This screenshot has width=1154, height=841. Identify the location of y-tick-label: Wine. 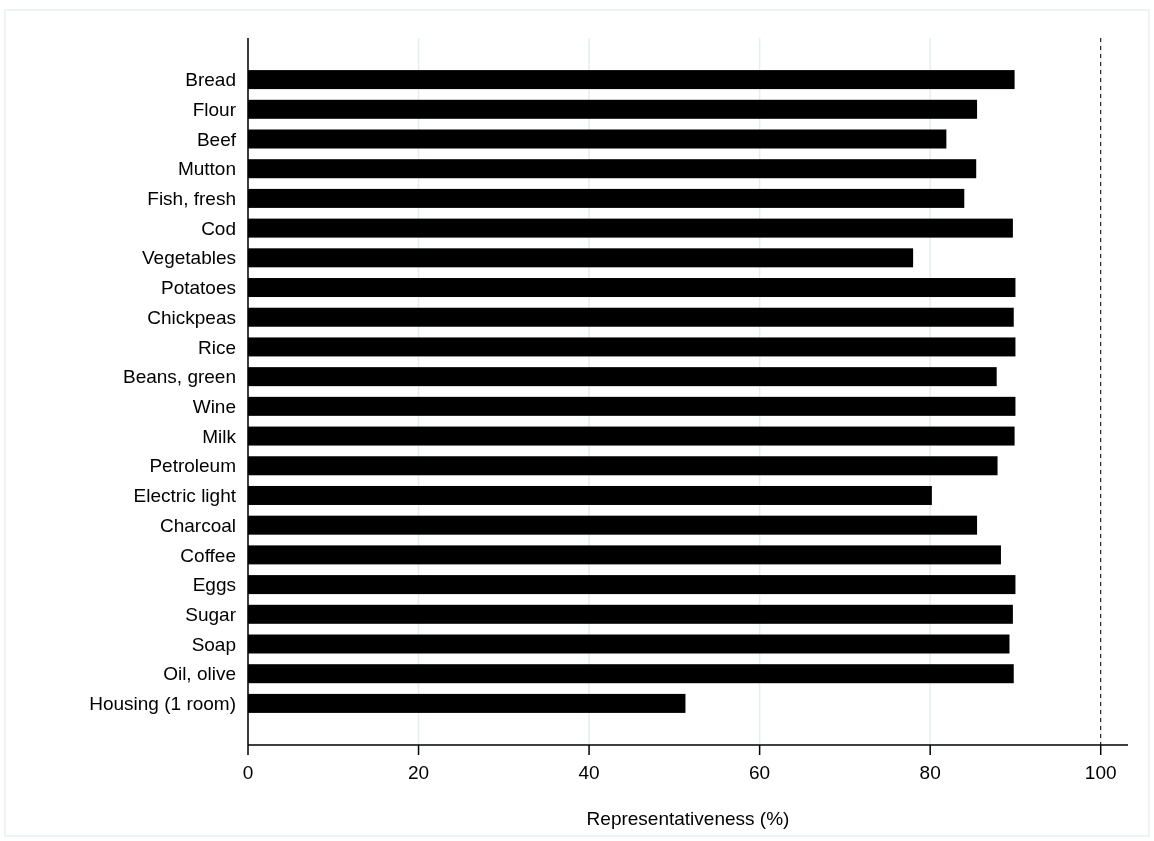
(214, 406).